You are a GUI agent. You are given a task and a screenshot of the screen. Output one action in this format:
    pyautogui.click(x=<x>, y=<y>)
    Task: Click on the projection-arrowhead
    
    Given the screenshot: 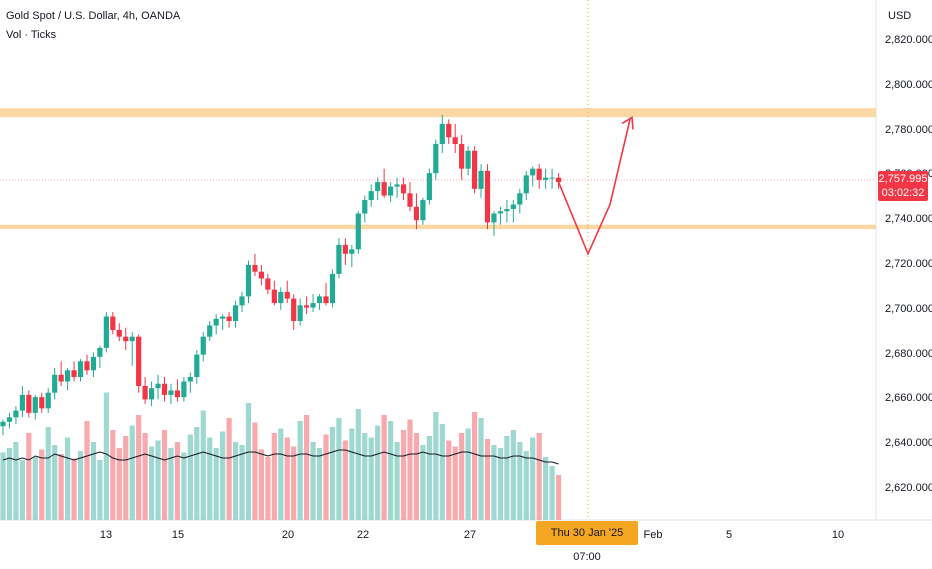 What is the action you would take?
    pyautogui.click(x=627, y=123)
    